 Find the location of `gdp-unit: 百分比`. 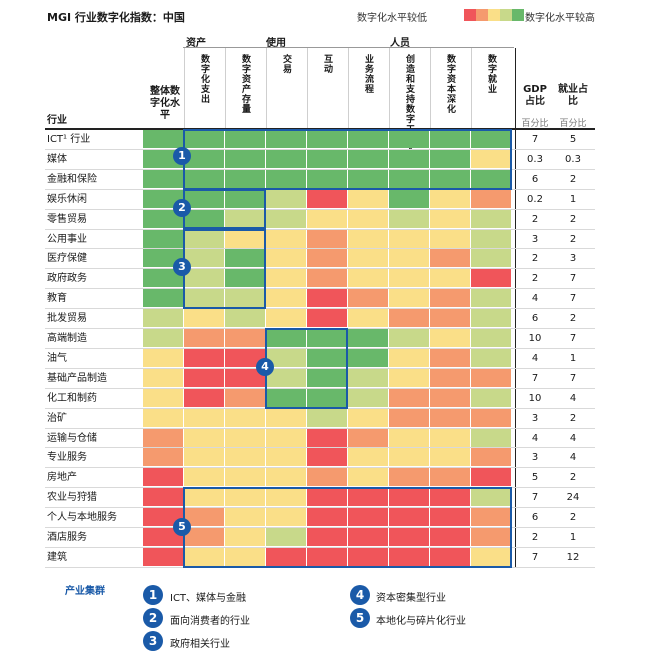

gdp-unit: 百分比 is located at coordinates (535, 124).